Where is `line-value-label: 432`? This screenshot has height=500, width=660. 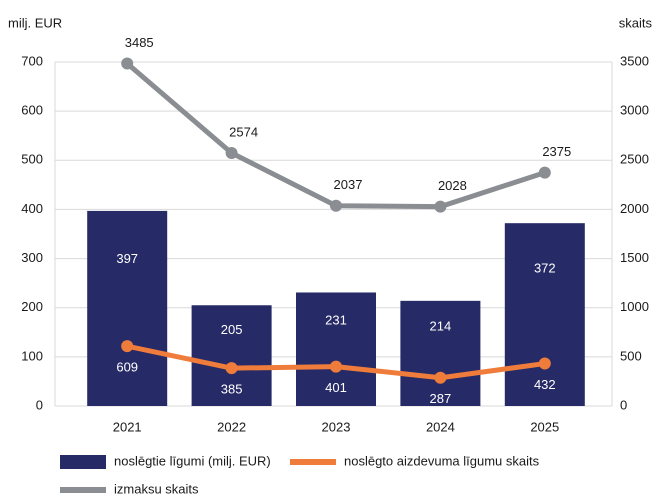
line-value-label: 432 is located at coordinates (545, 384).